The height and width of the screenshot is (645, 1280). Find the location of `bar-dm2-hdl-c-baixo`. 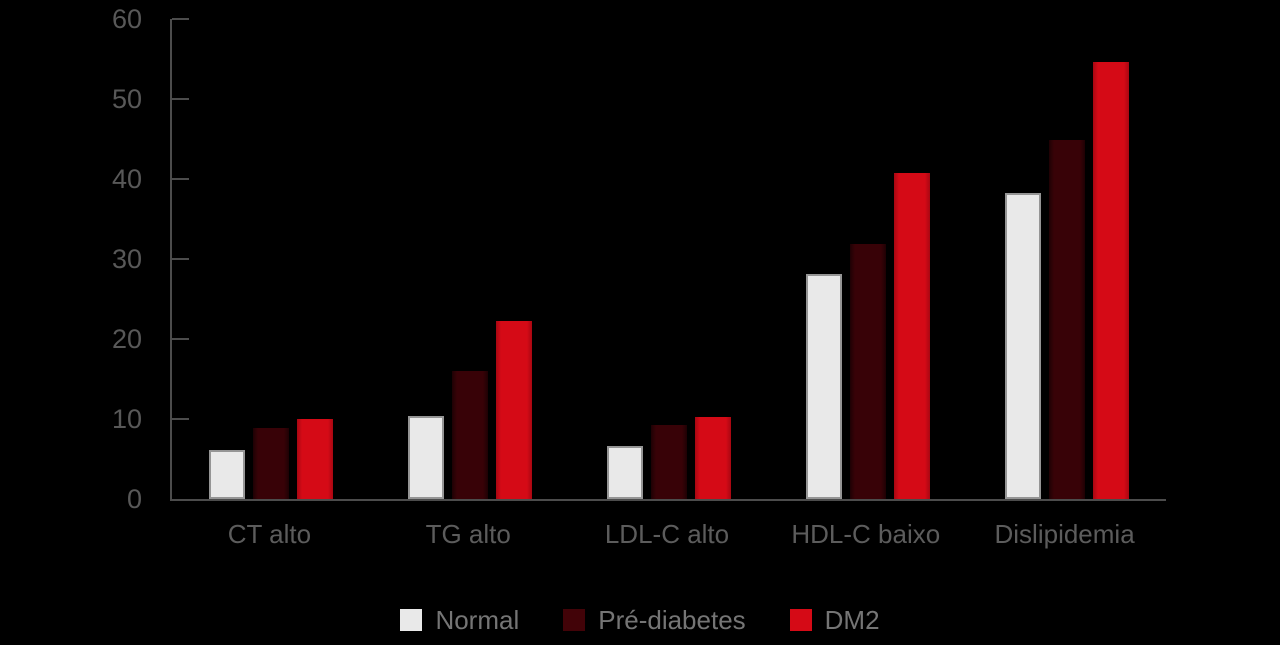

bar-dm2-hdl-c-baixo is located at coordinates (911, 336).